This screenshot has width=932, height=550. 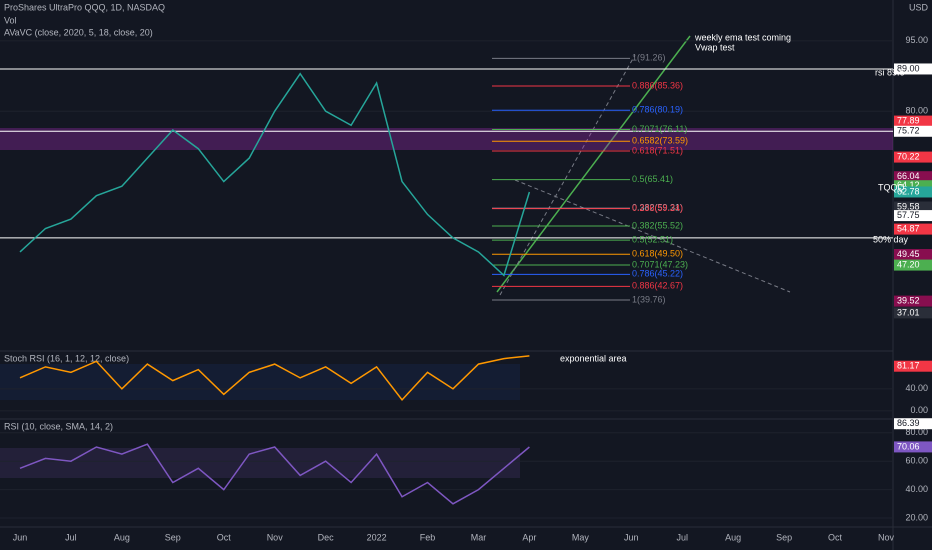 What do you see at coordinates (908, 68) in the screenshot?
I see `price-badge-label: 89.00` at bounding box center [908, 68].